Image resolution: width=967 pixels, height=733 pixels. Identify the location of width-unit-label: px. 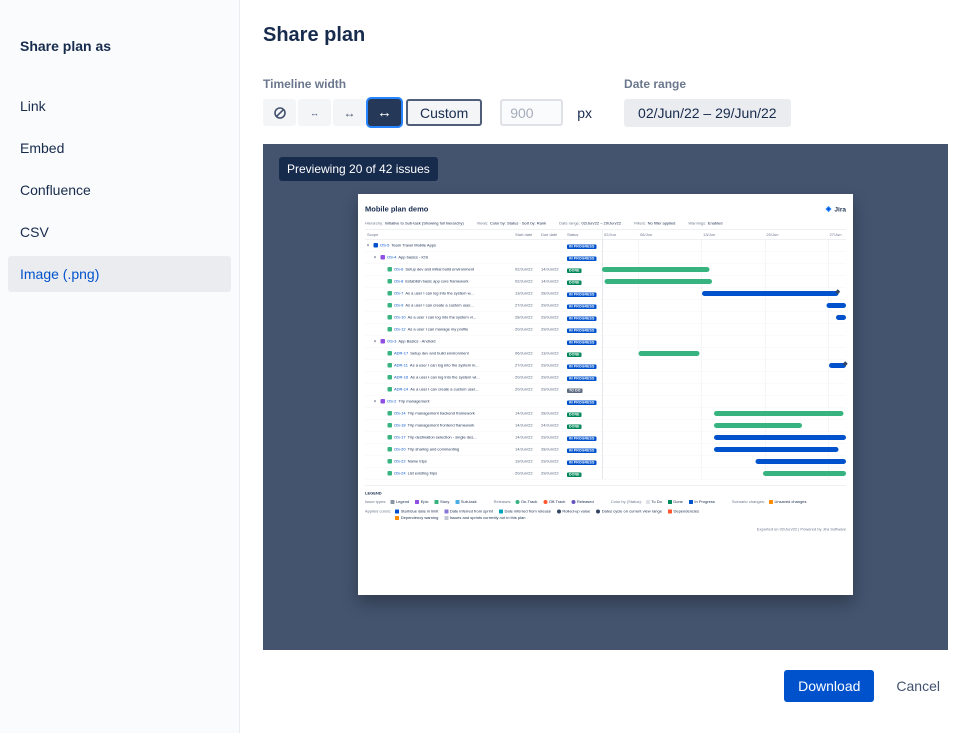
(585, 112).